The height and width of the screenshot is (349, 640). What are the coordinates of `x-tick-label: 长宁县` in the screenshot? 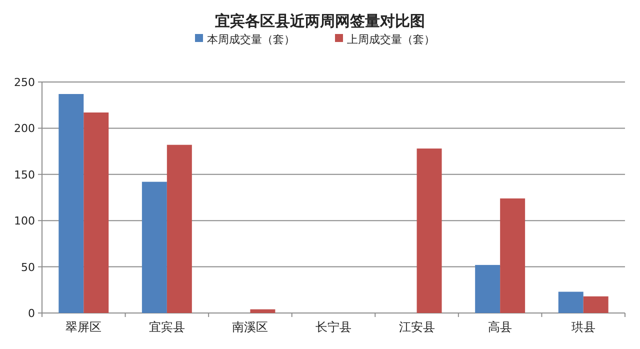 It's located at (334, 327).